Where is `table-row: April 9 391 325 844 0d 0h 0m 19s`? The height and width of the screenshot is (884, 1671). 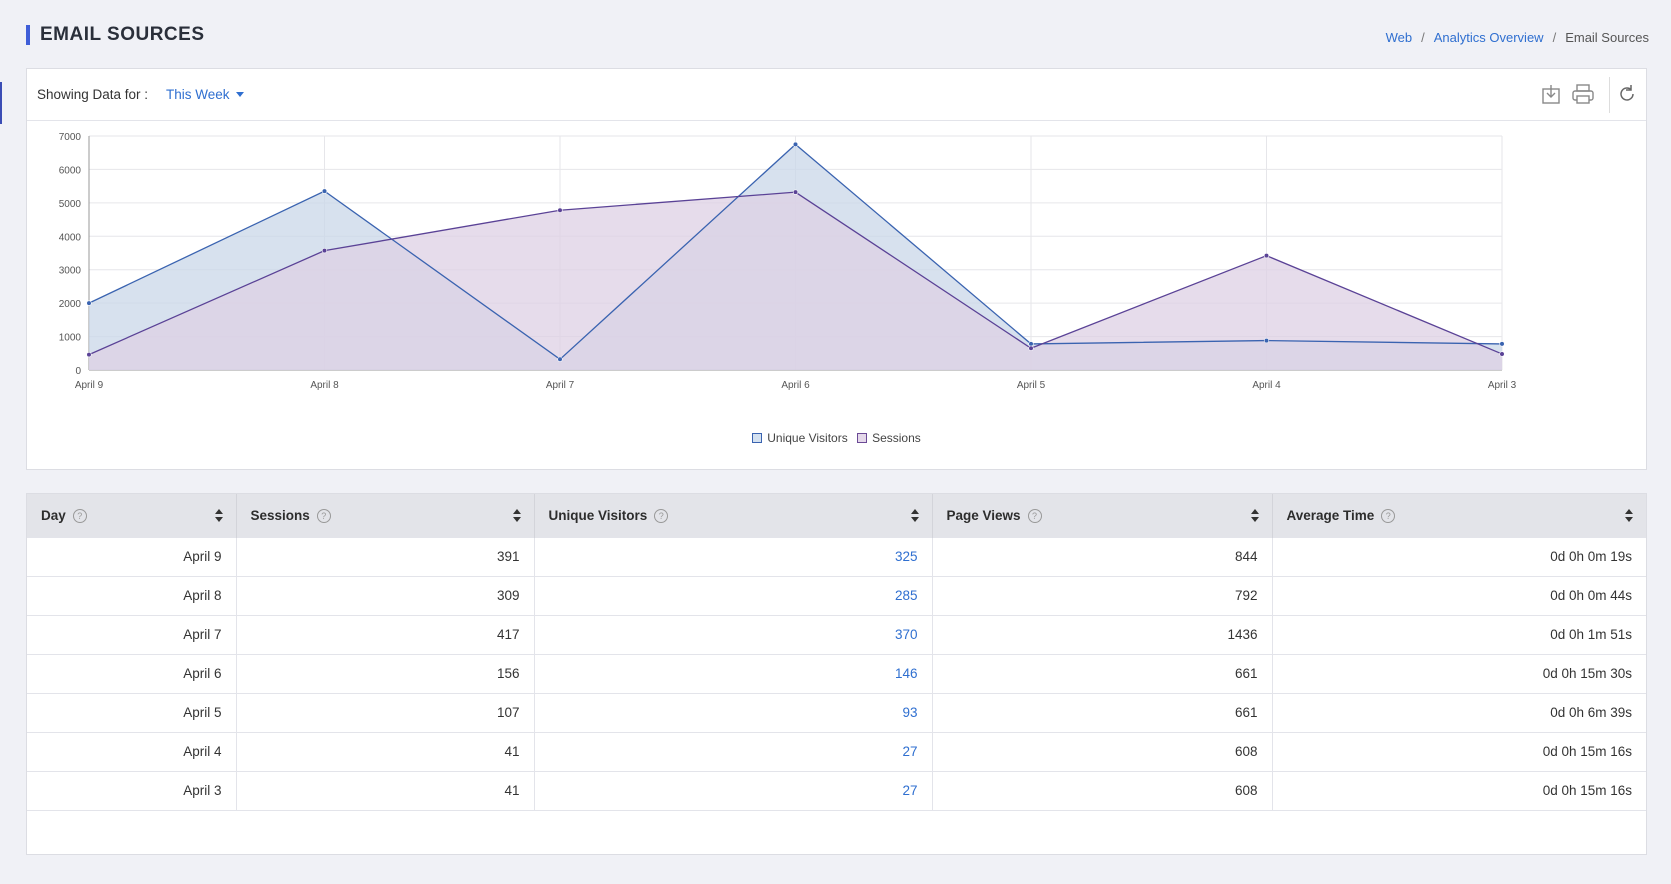 table-row: April 9 391 325 844 0d 0h 0m 19s is located at coordinates (836, 556).